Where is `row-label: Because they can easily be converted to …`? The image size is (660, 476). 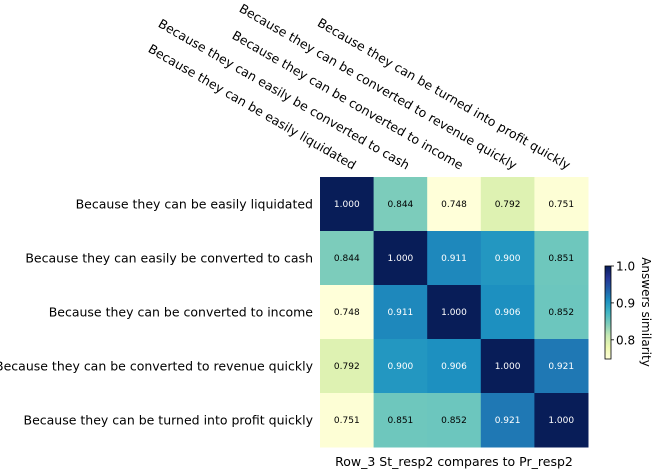 row-label: Because they can easily be converted to … is located at coordinates (169, 258).